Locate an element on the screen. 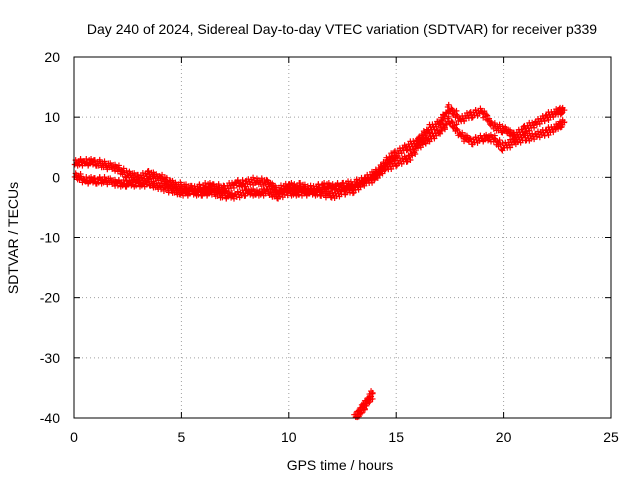  series-outlier-segment is located at coordinates (363, 404).